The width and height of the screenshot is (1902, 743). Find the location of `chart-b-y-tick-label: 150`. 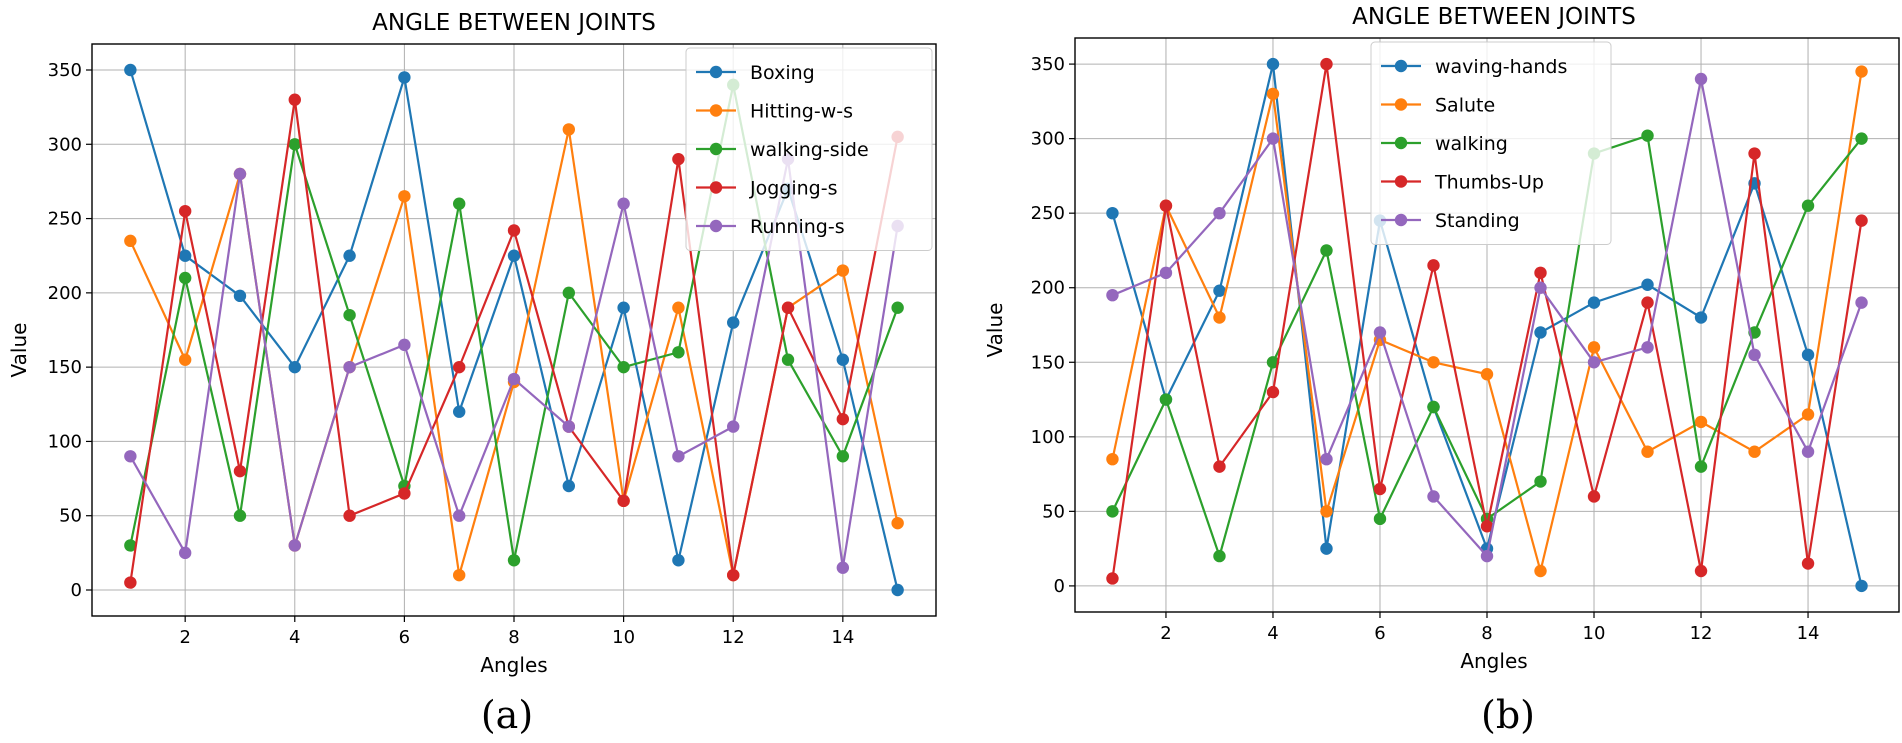

chart-b-y-tick-label: 150 is located at coordinates (1048, 362).